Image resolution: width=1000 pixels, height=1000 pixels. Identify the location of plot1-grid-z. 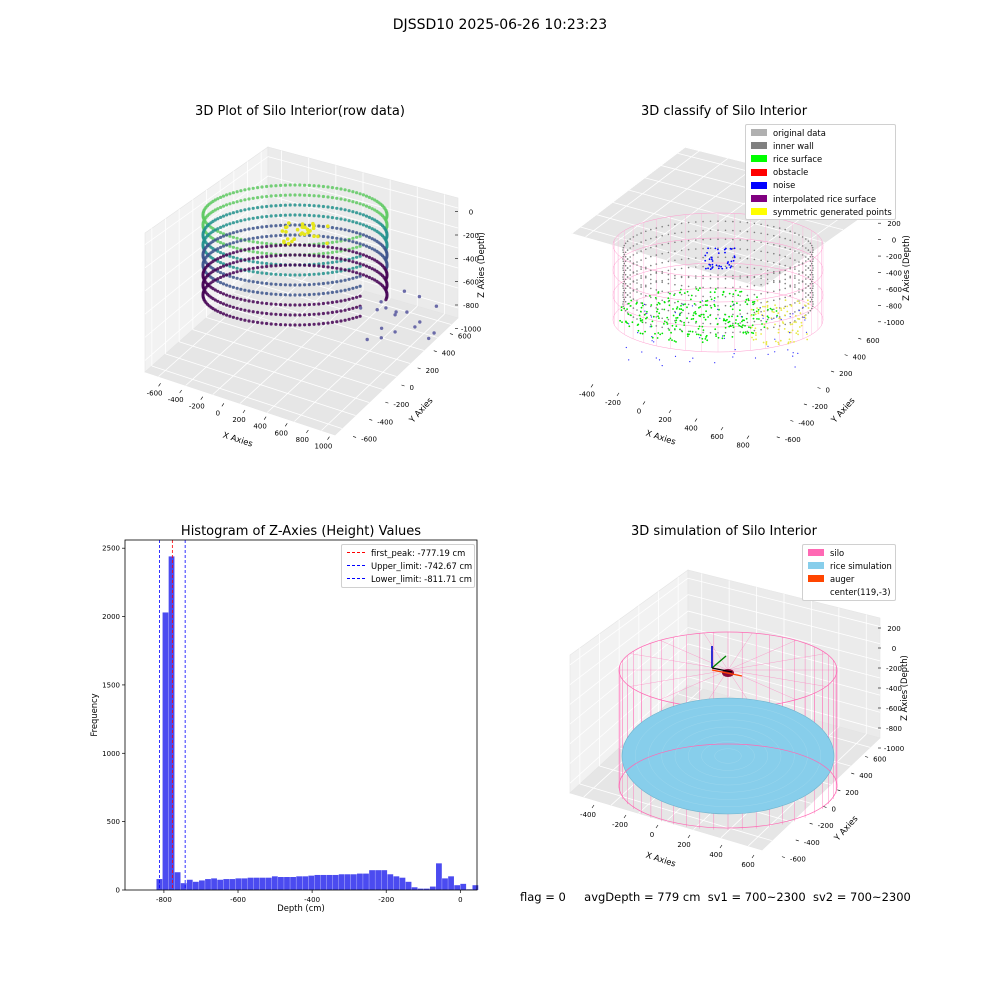
(363, 280).